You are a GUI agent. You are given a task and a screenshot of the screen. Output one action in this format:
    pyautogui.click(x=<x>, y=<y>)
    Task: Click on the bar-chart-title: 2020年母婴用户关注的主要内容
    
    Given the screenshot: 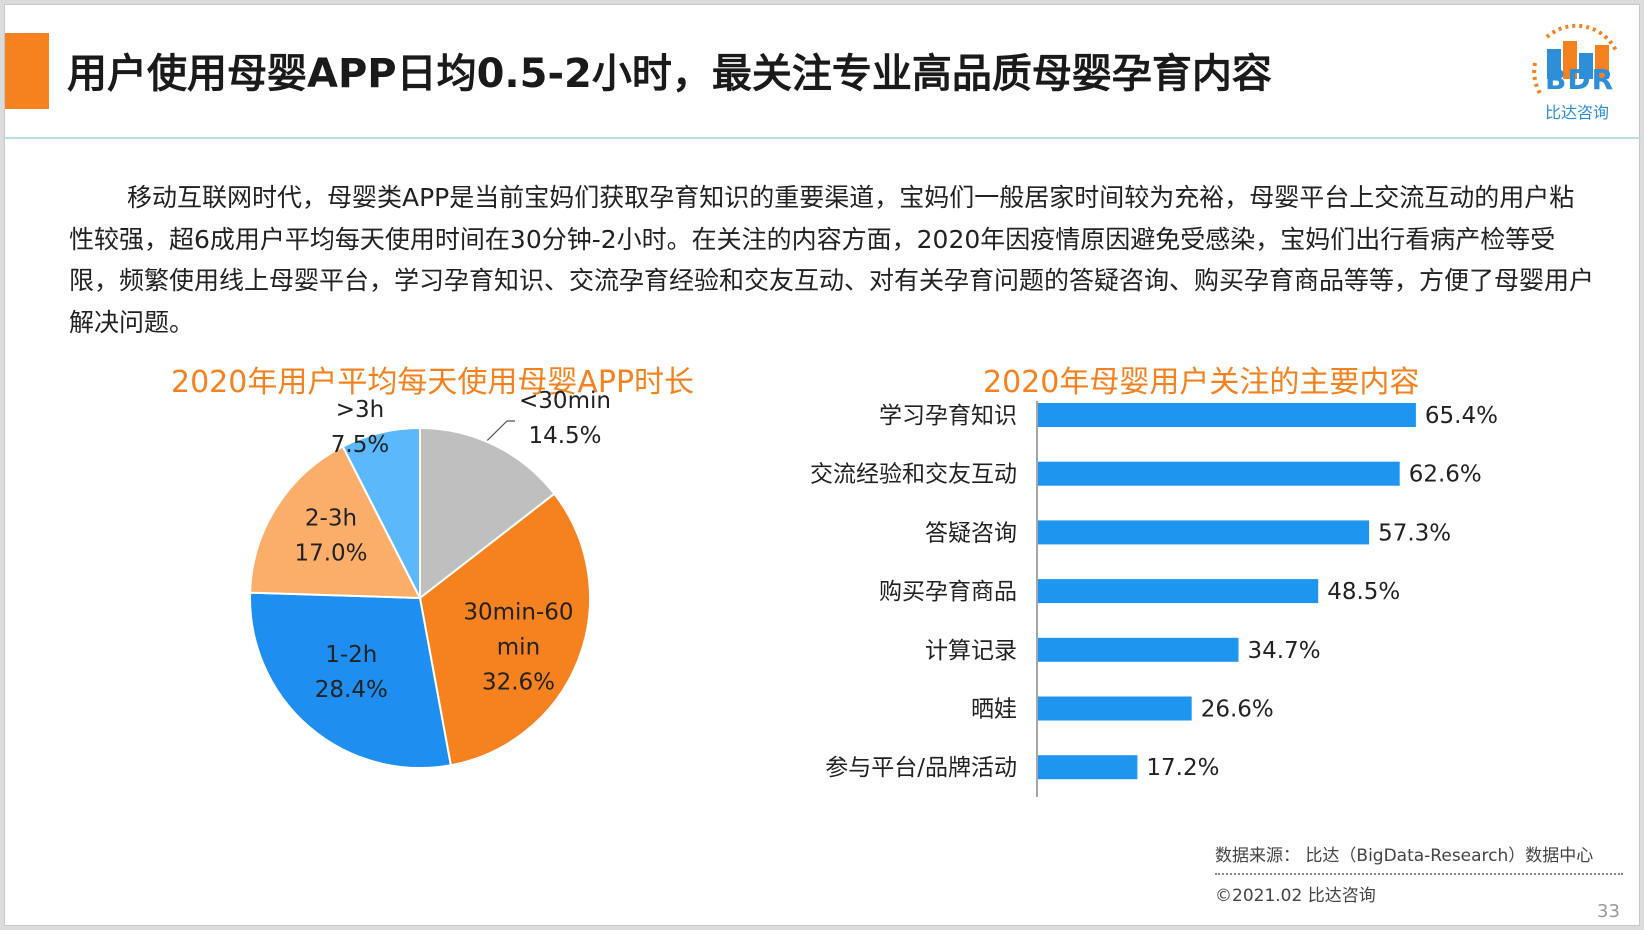 What is the action you would take?
    pyautogui.click(x=1201, y=382)
    